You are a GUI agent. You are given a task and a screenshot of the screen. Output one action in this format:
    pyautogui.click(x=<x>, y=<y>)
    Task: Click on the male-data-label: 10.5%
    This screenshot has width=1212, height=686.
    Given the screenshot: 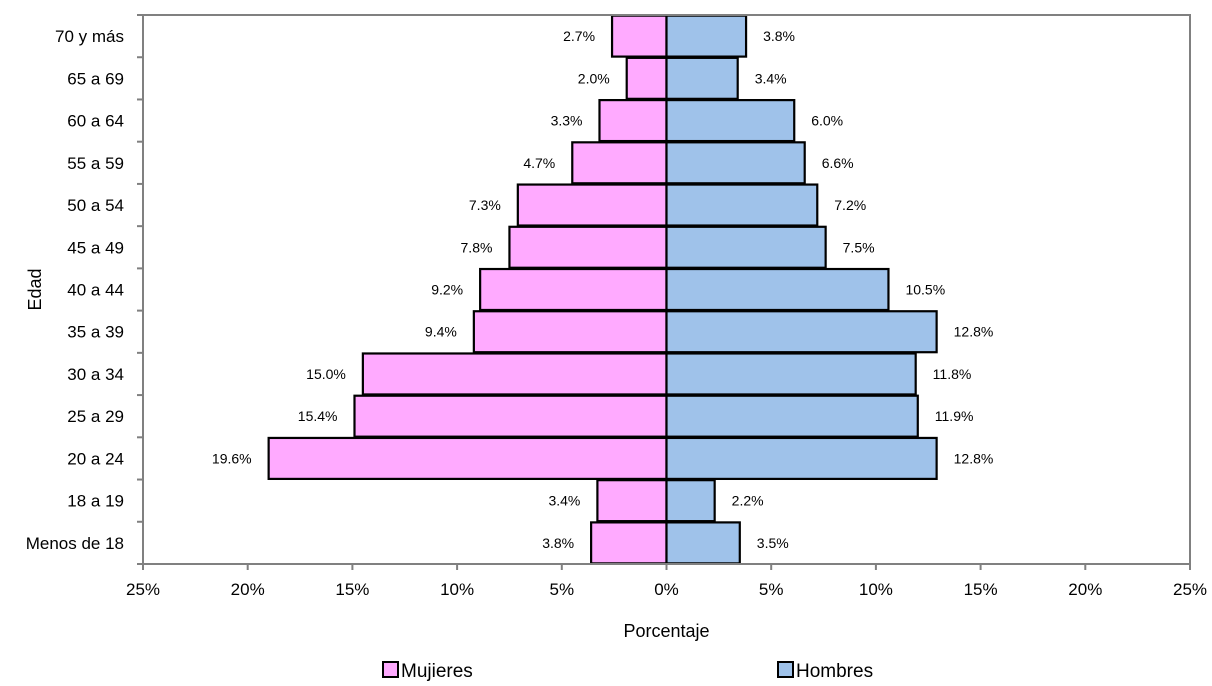 What is the action you would take?
    pyautogui.click(x=925, y=290)
    